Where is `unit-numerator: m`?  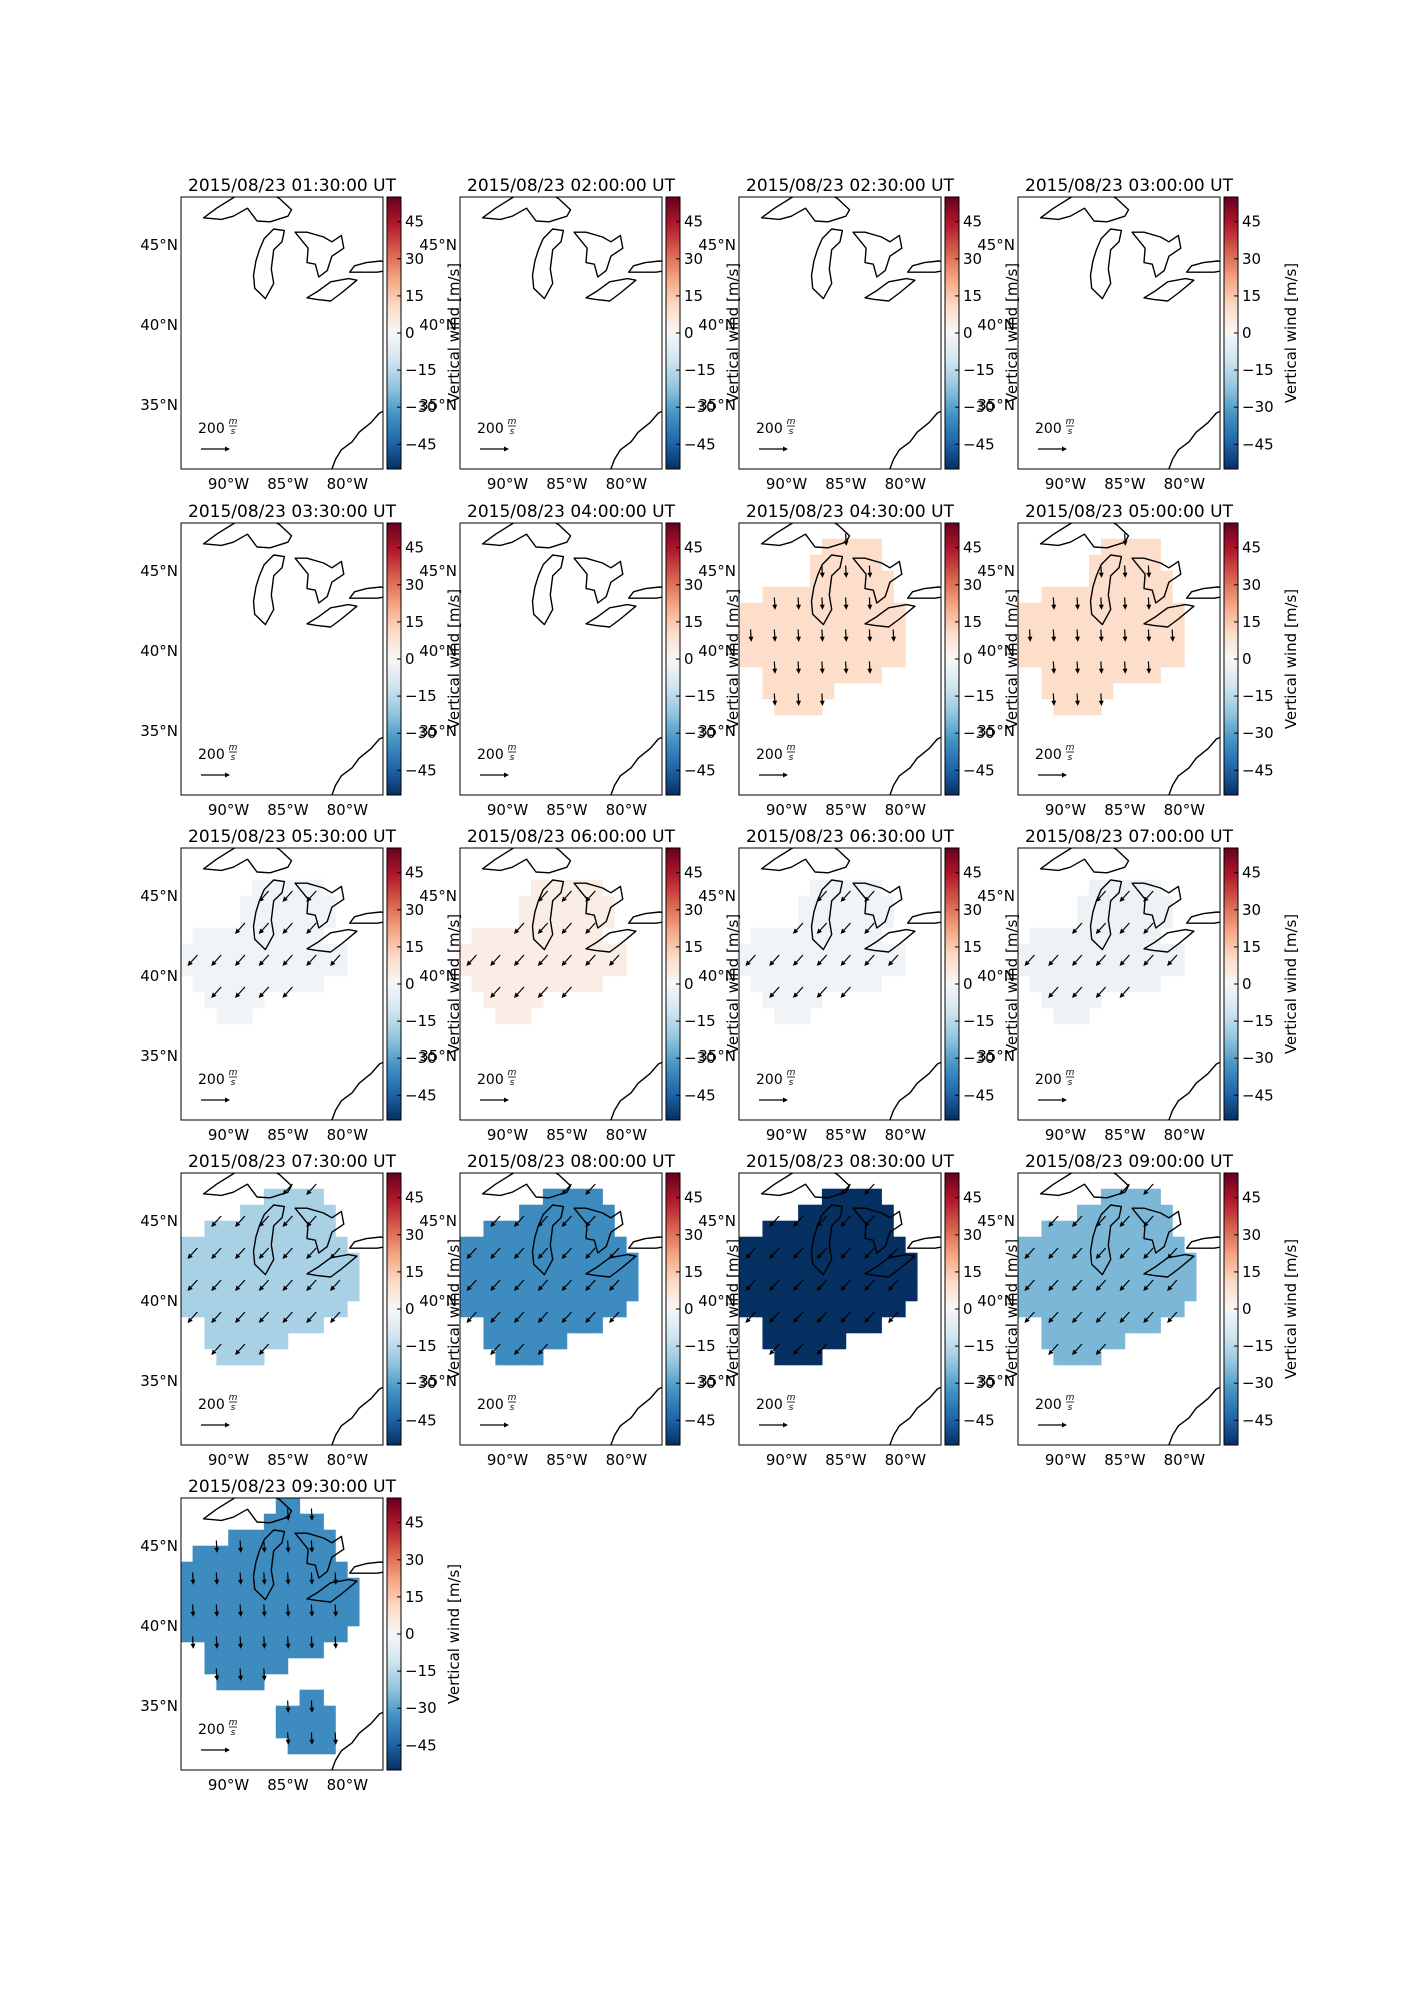 unit-numerator: m is located at coordinates (512, 1398).